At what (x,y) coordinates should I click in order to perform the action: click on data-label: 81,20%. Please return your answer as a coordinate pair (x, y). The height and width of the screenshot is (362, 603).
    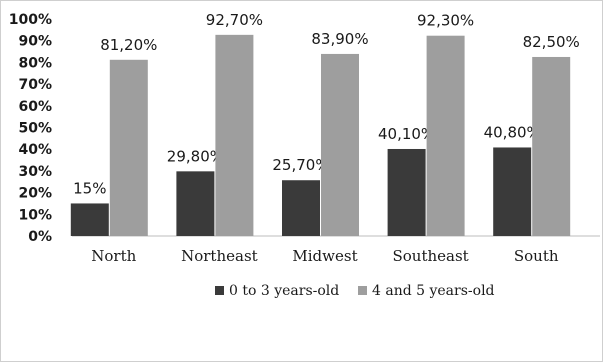
    Looking at the image, I should click on (128, 45).